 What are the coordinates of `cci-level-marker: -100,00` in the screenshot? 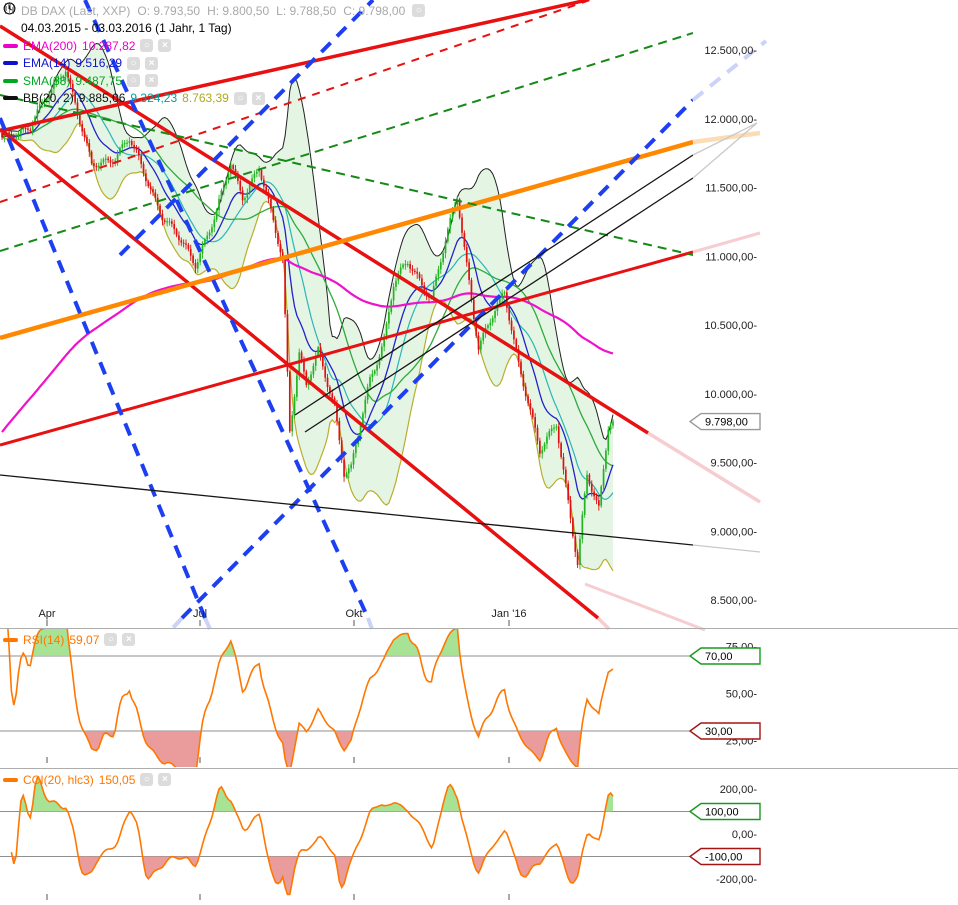 It's located at (724, 856).